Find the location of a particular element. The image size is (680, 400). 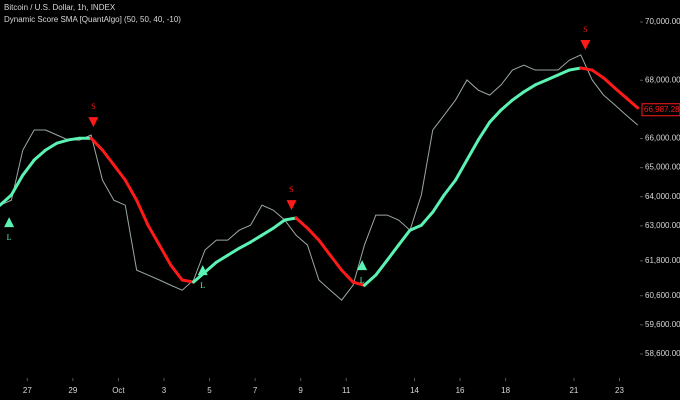

x-tick-label: 18 is located at coordinates (505, 390).